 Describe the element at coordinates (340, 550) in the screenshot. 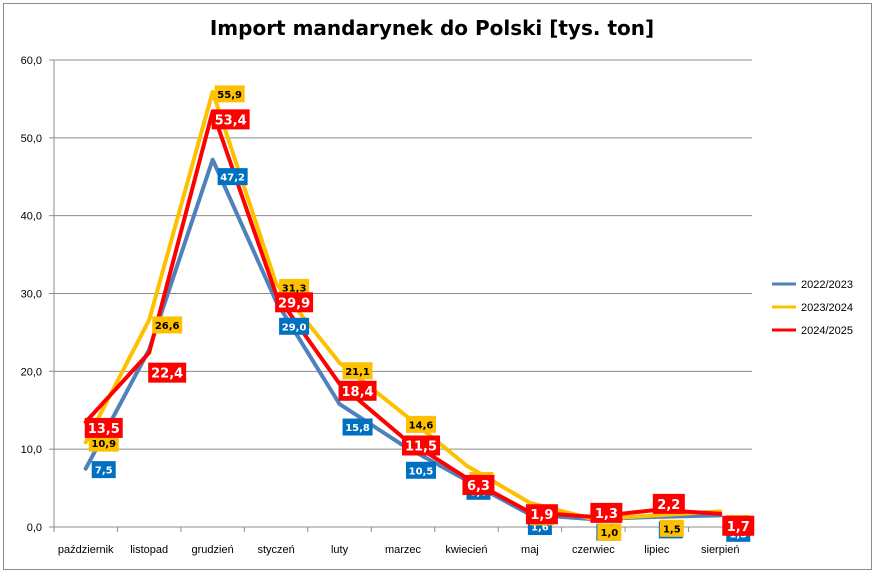

I see `x-tick-label: luty` at that location.